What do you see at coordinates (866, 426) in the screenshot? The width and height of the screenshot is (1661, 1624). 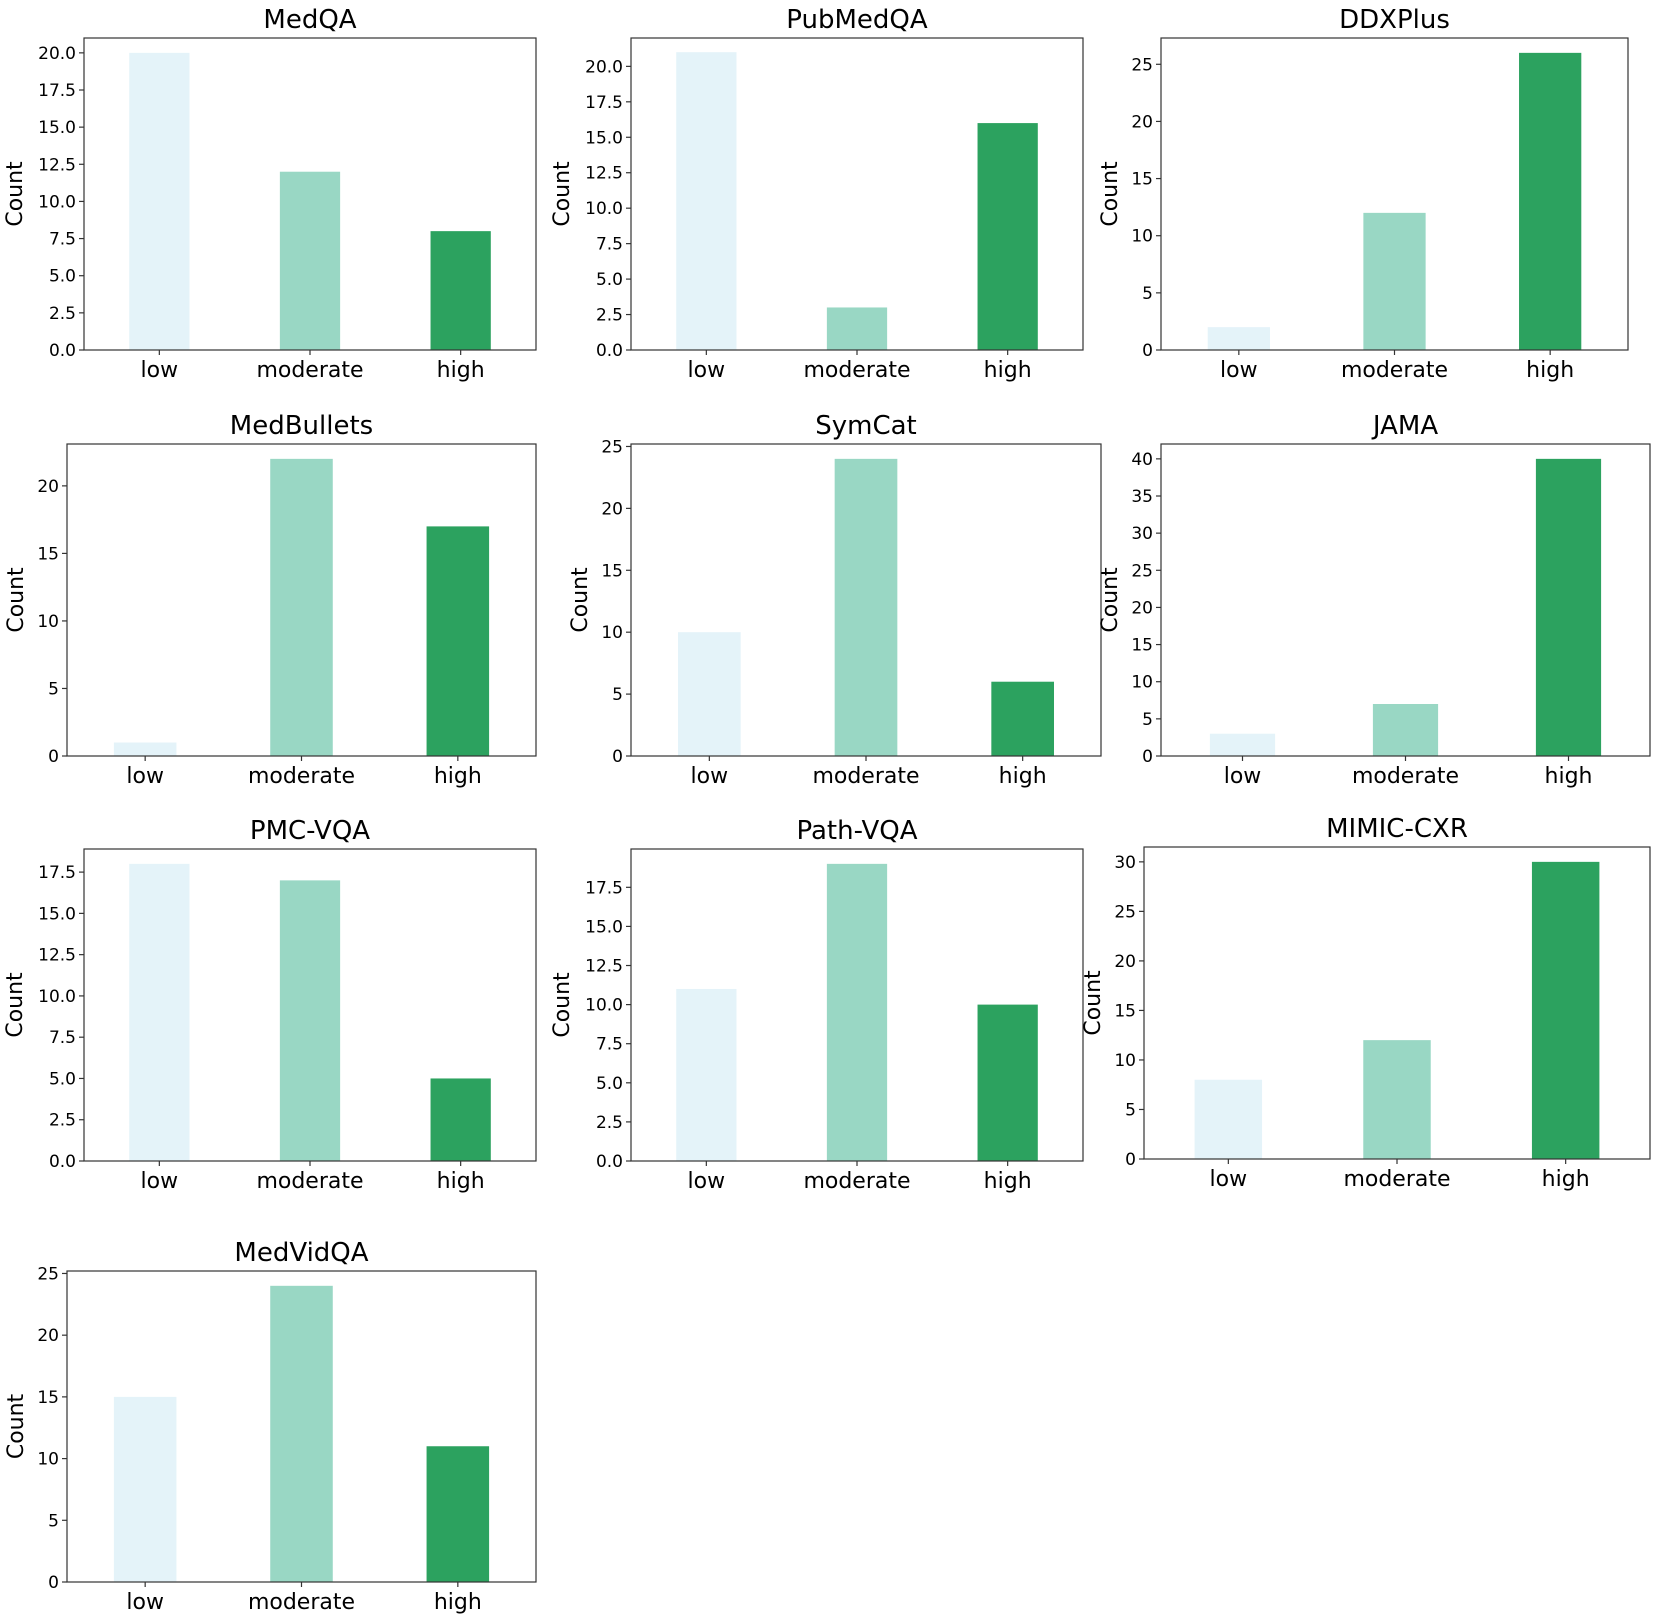 I see `chart-title: SymCat` at bounding box center [866, 426].